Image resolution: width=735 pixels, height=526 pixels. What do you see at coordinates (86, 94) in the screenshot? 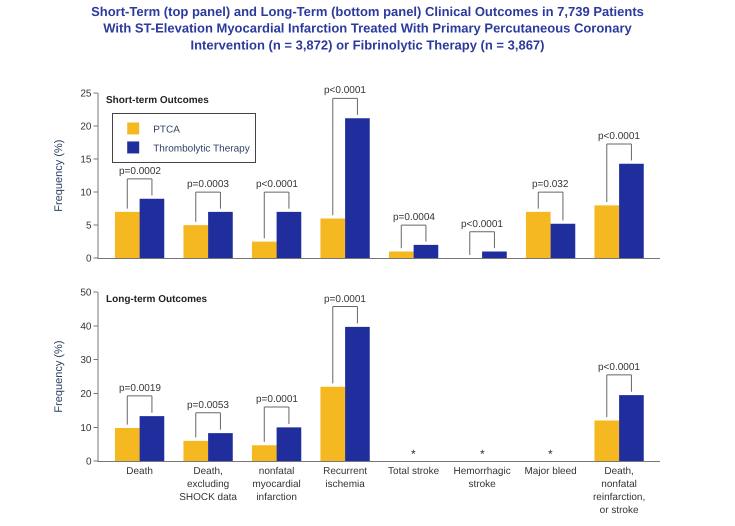
I see `y-tick-label: 25` at bounding box center [86, 94].